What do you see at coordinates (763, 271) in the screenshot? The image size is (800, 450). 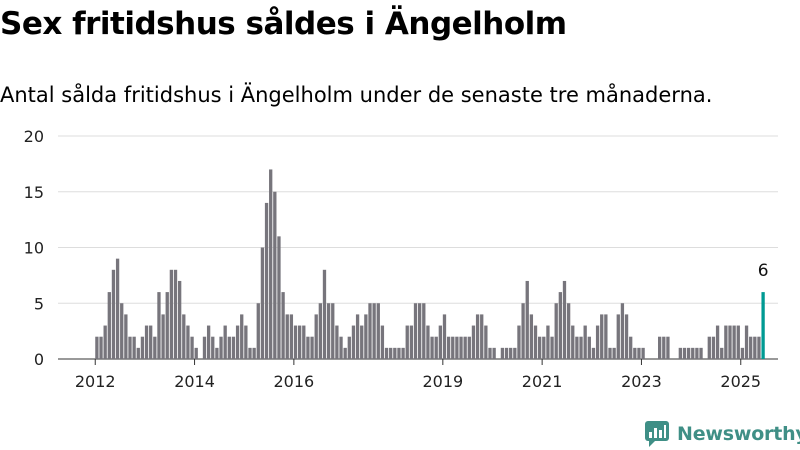 I see `bar-value-label: 6` at bounding box center [763, 271].